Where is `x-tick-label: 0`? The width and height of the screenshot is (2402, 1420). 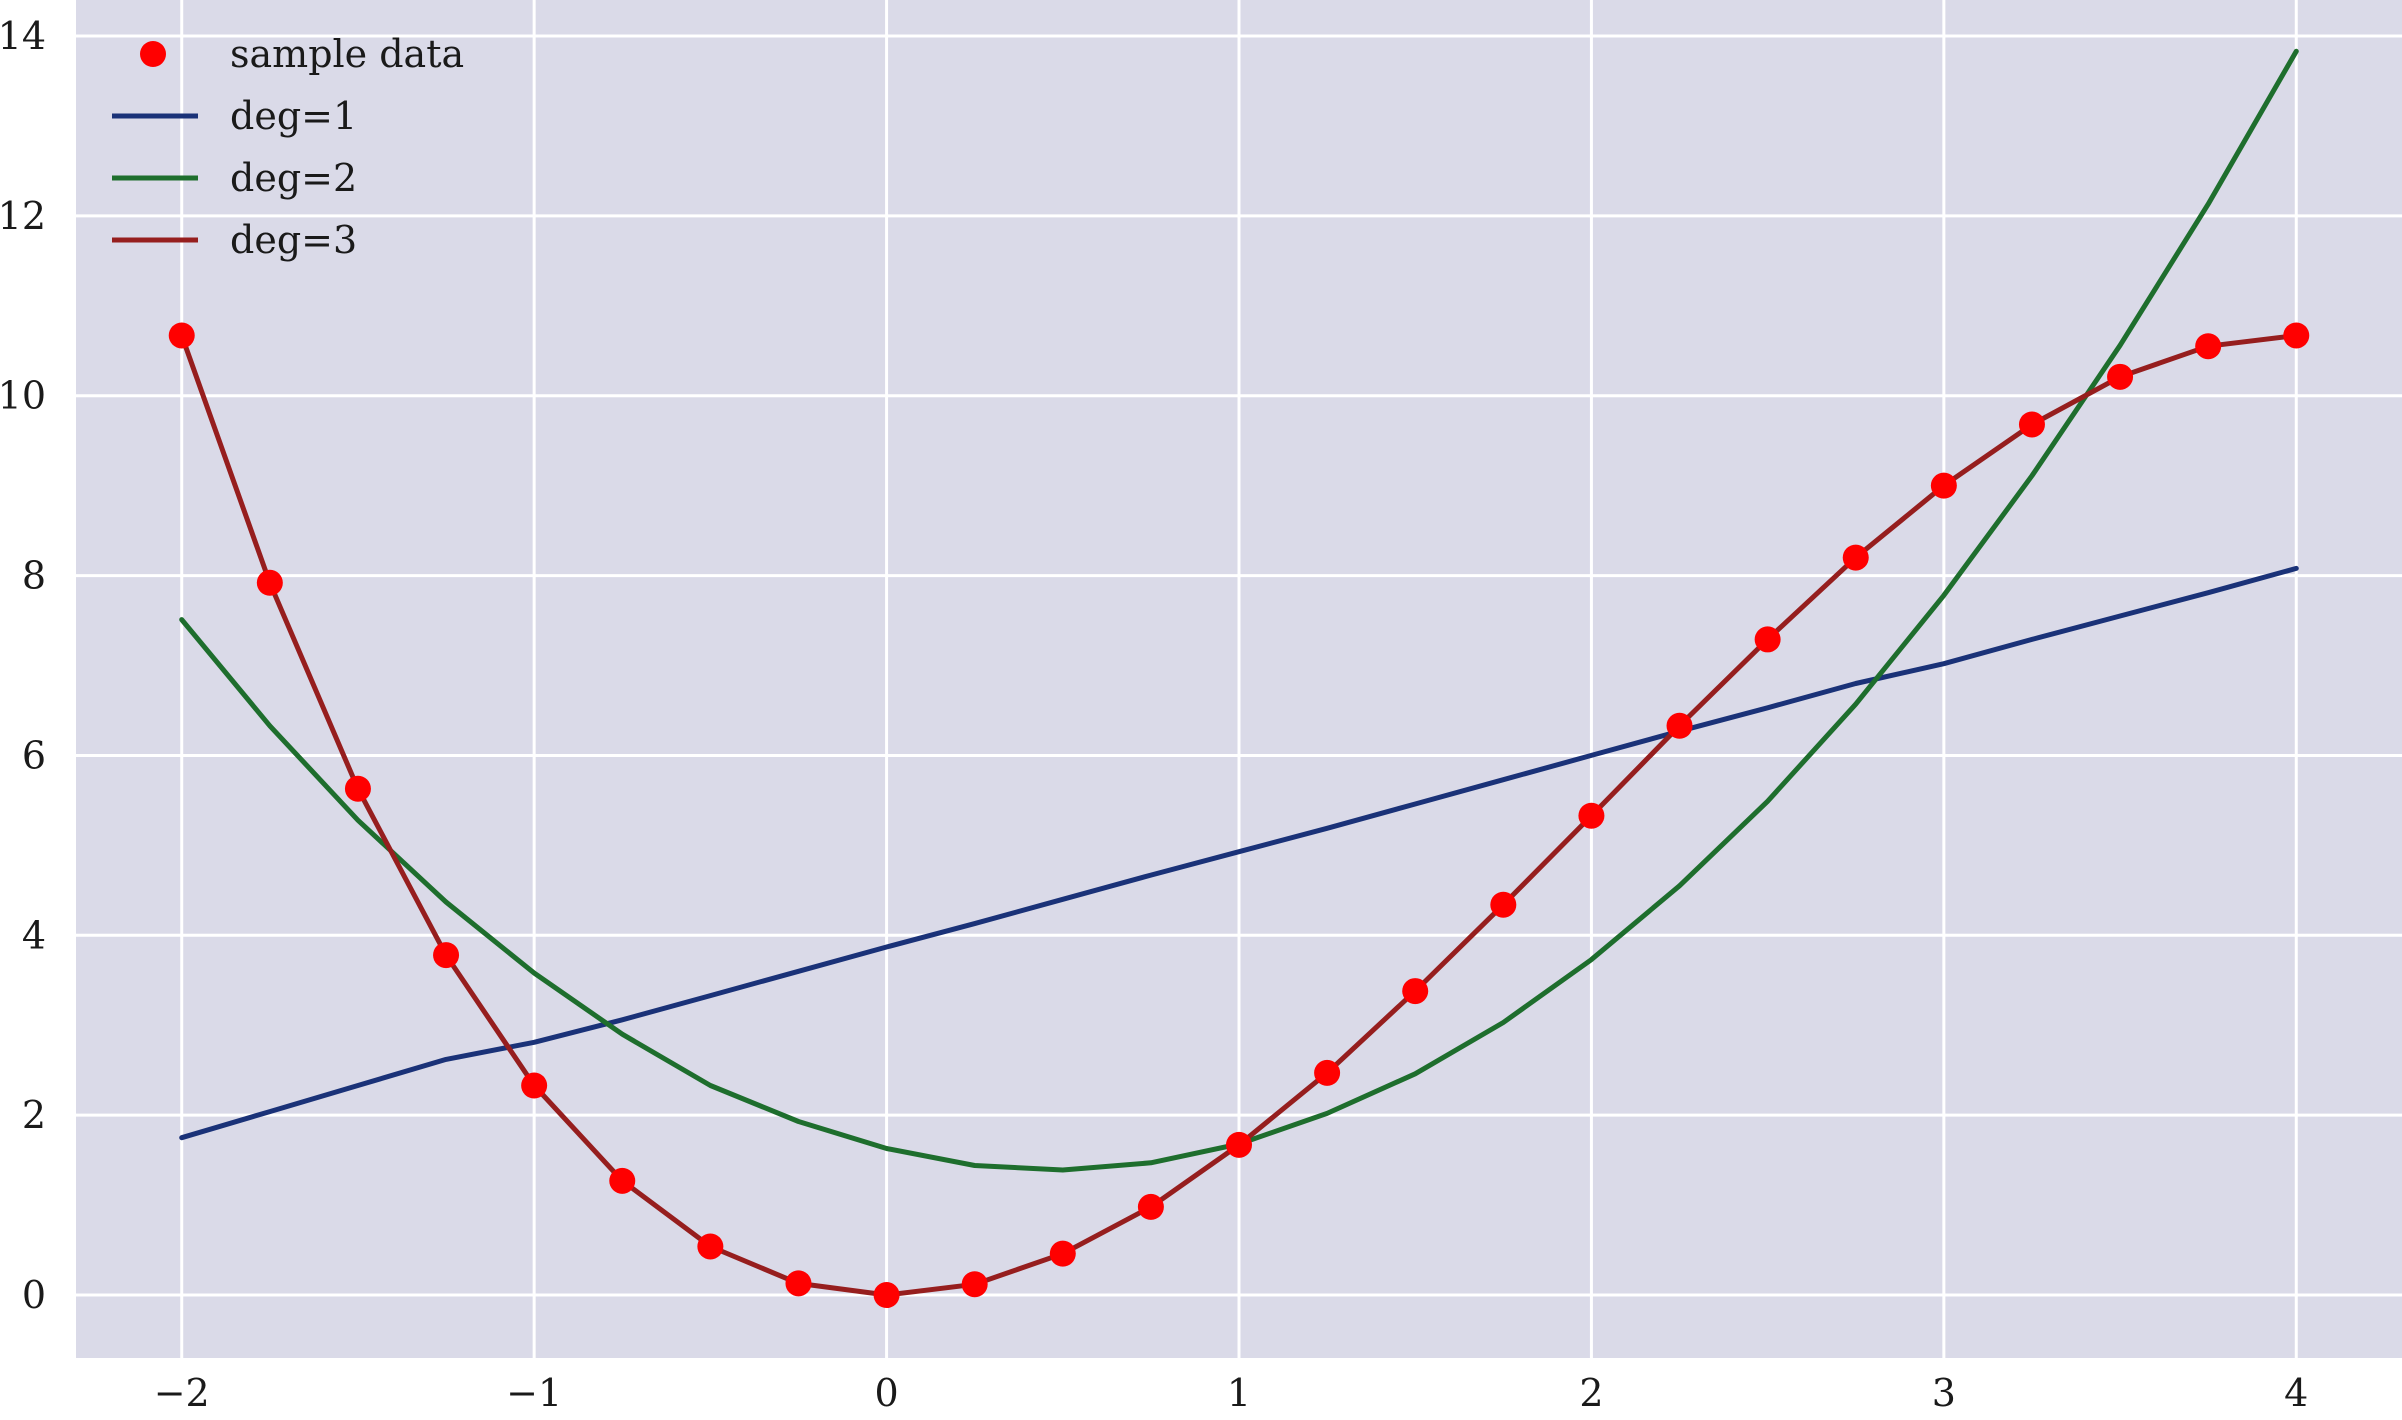 x-tick-label: 0 is located at coordinates (886, 1393).